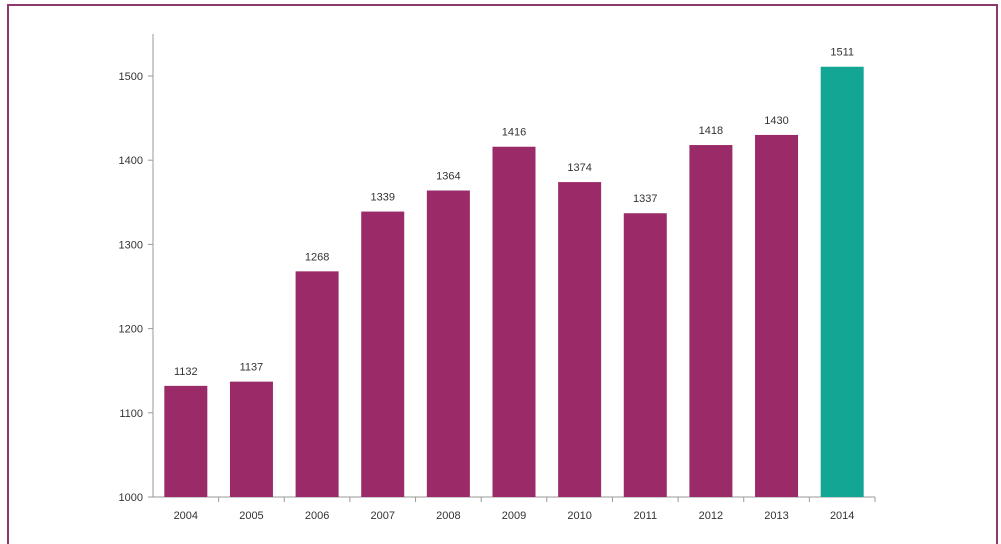 This screenshot has width=1001, height=544. What do you see at coordinates (645, 516) in the screenshot?
I see `x-tick-label-2011: 2011` at bounding box center [645, 516].